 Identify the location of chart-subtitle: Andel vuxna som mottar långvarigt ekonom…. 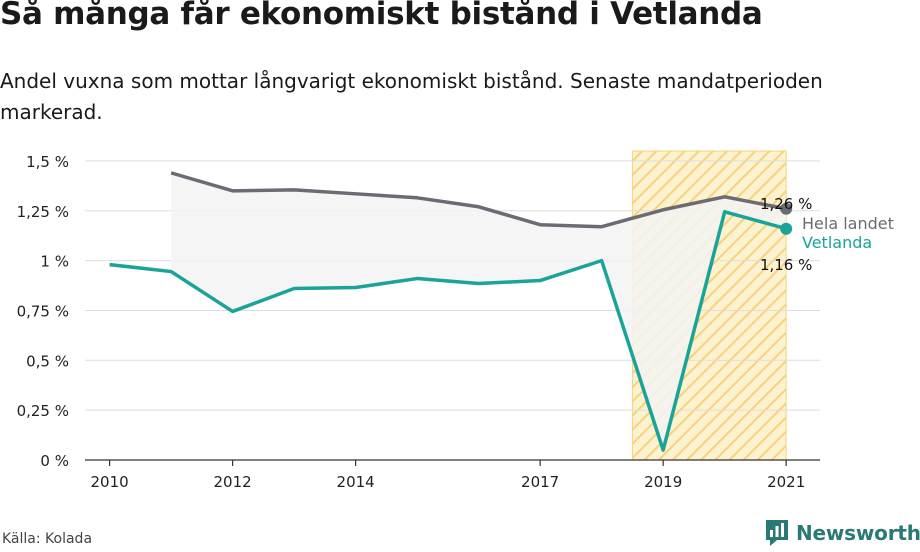
(411, 96).